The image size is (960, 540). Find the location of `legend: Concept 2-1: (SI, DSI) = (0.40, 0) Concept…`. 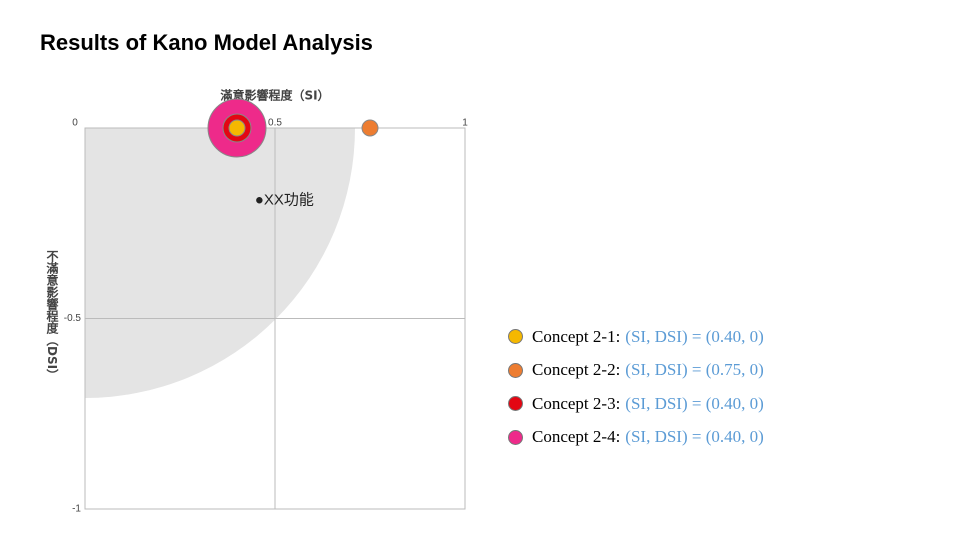

legend: Concept 2-1: (SI, DSI) = (0.40, 0) Concept… is located at coordinates (636, 387).